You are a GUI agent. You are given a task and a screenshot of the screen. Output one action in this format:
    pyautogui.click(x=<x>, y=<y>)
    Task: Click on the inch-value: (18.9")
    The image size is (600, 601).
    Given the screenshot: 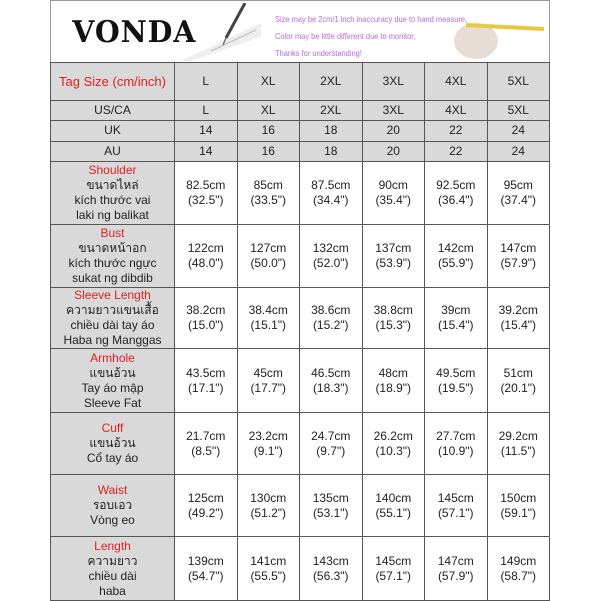 What is the action you would take?
    pyautogui.click(x=393, y=387)
    